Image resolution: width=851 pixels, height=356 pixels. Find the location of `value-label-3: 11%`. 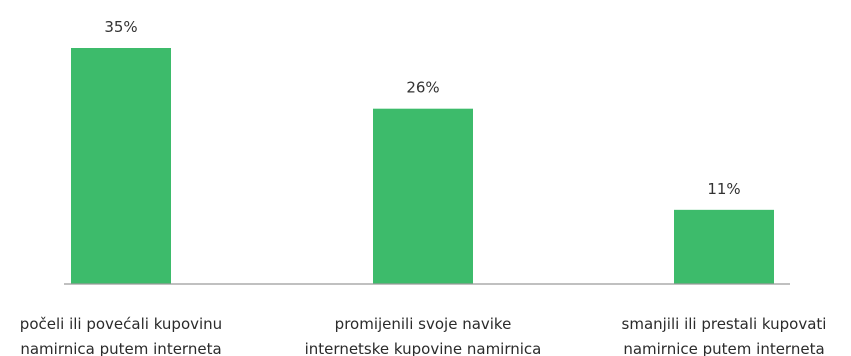

value-label-3: 11% is located at coordinates (723, 189).